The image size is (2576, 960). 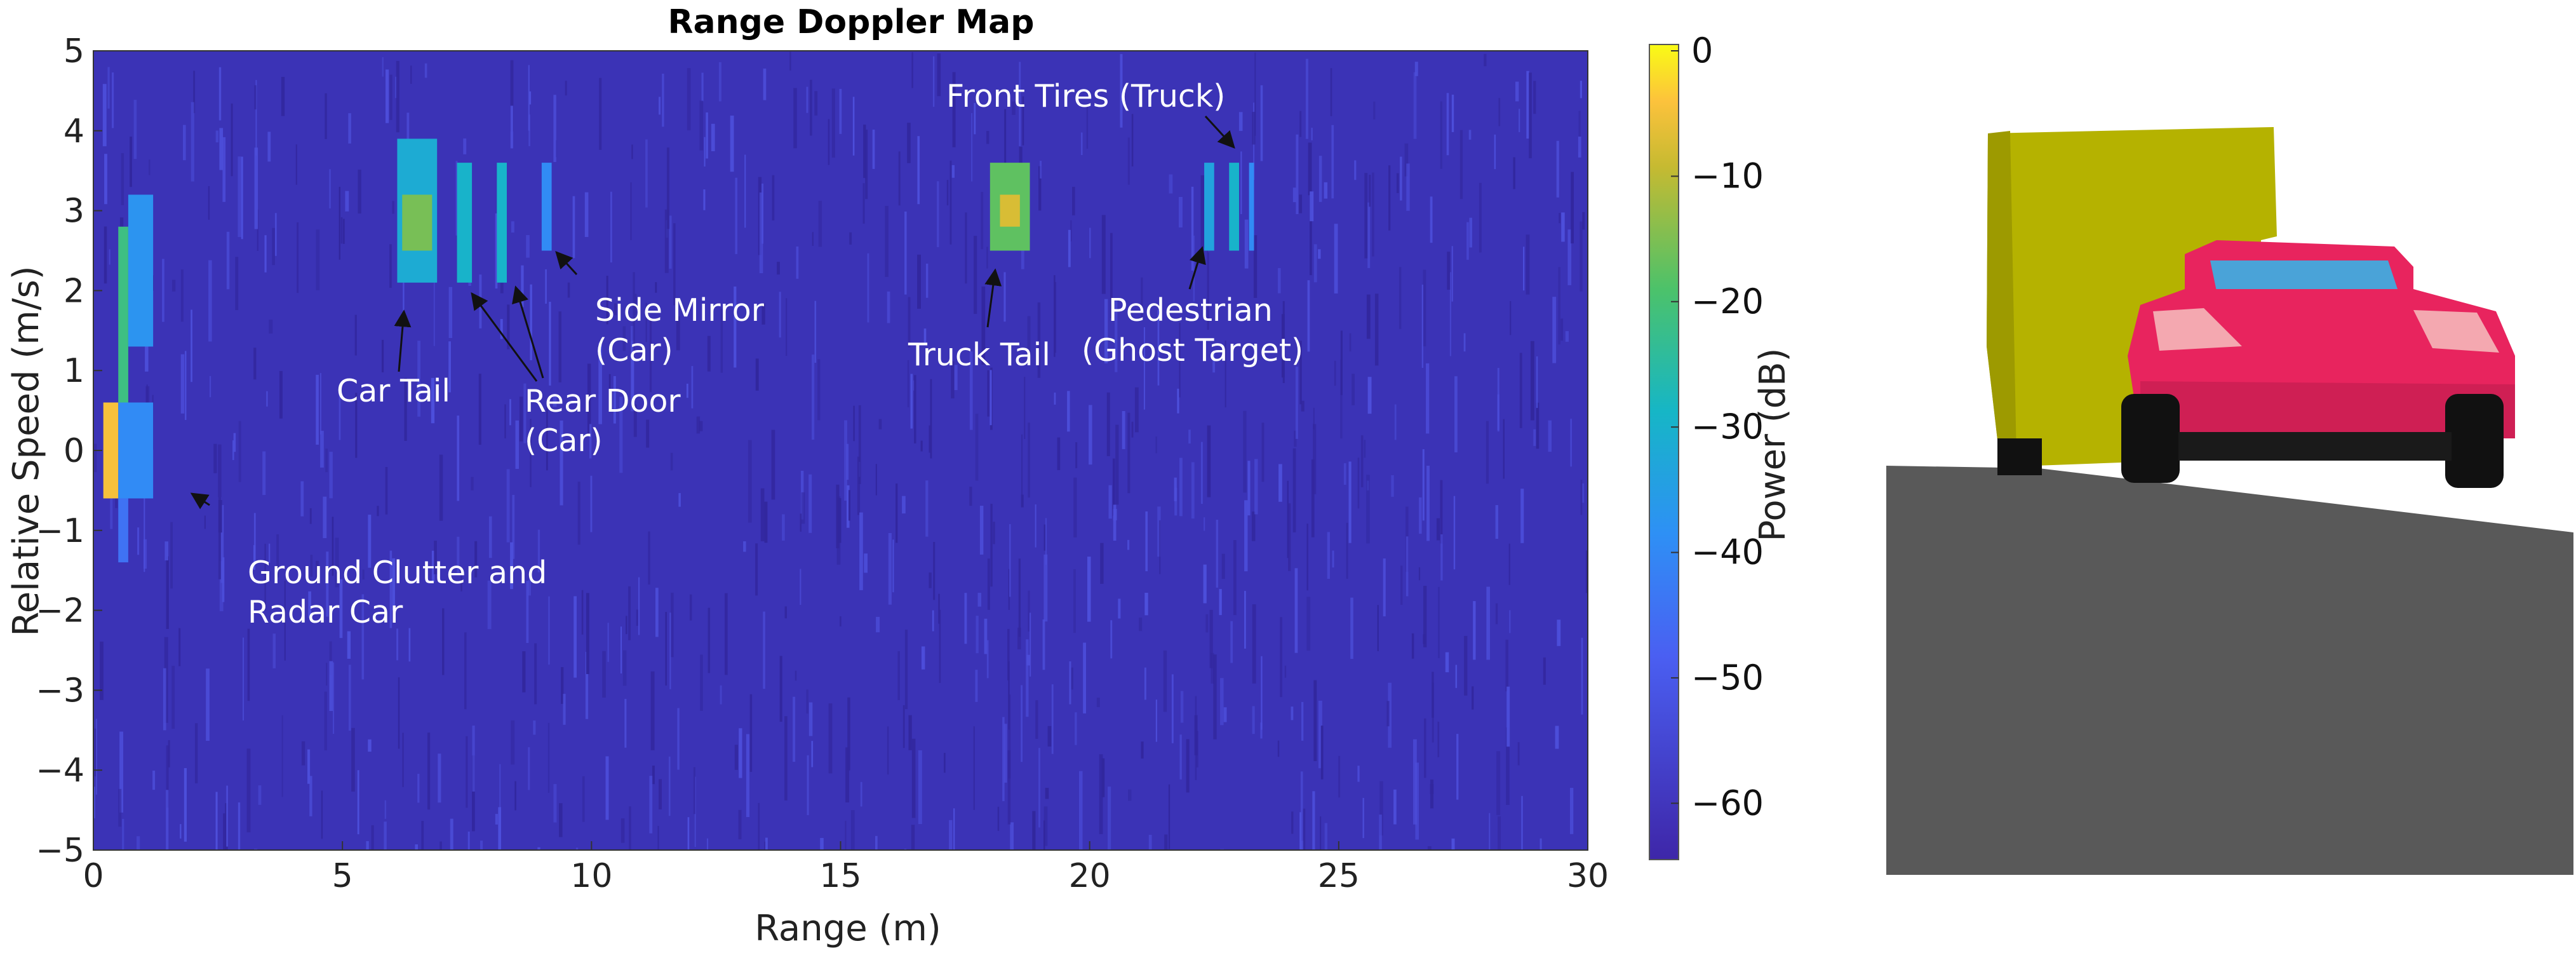 I want to click on car-rear-window, so click(x=2304, y=275).